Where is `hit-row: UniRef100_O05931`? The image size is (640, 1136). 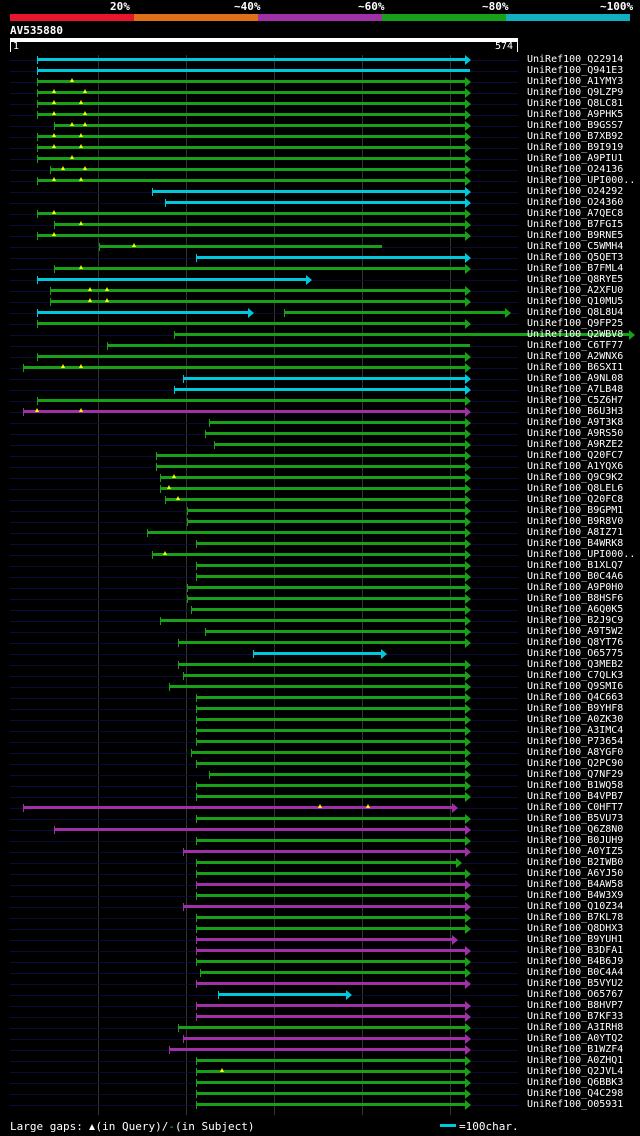 hit-row: UniRef100_O05931 is located at coordinates (320, 1105).